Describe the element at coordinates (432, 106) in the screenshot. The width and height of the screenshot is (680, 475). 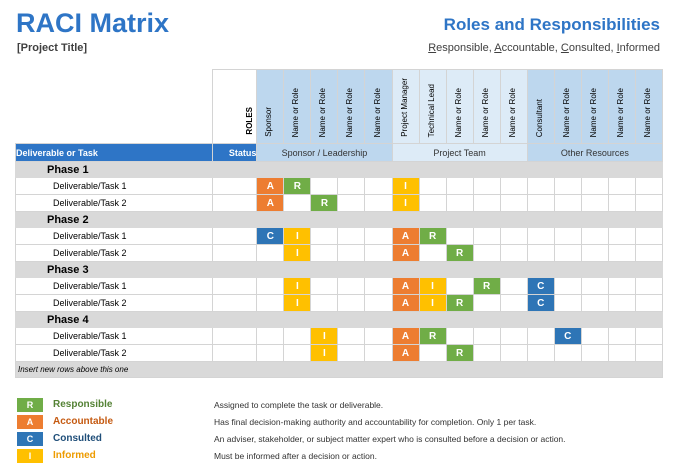
I see `role-header: Technical Lead` at that location.